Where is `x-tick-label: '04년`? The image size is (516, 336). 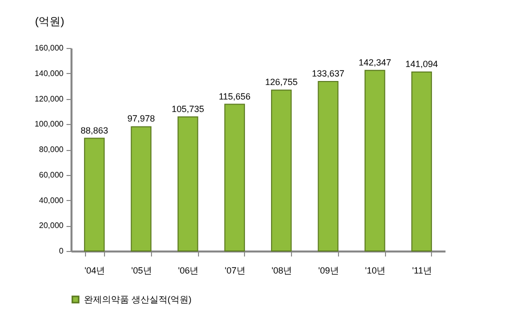
x-tick-label: '04년 is located at coordinates (95, 271).